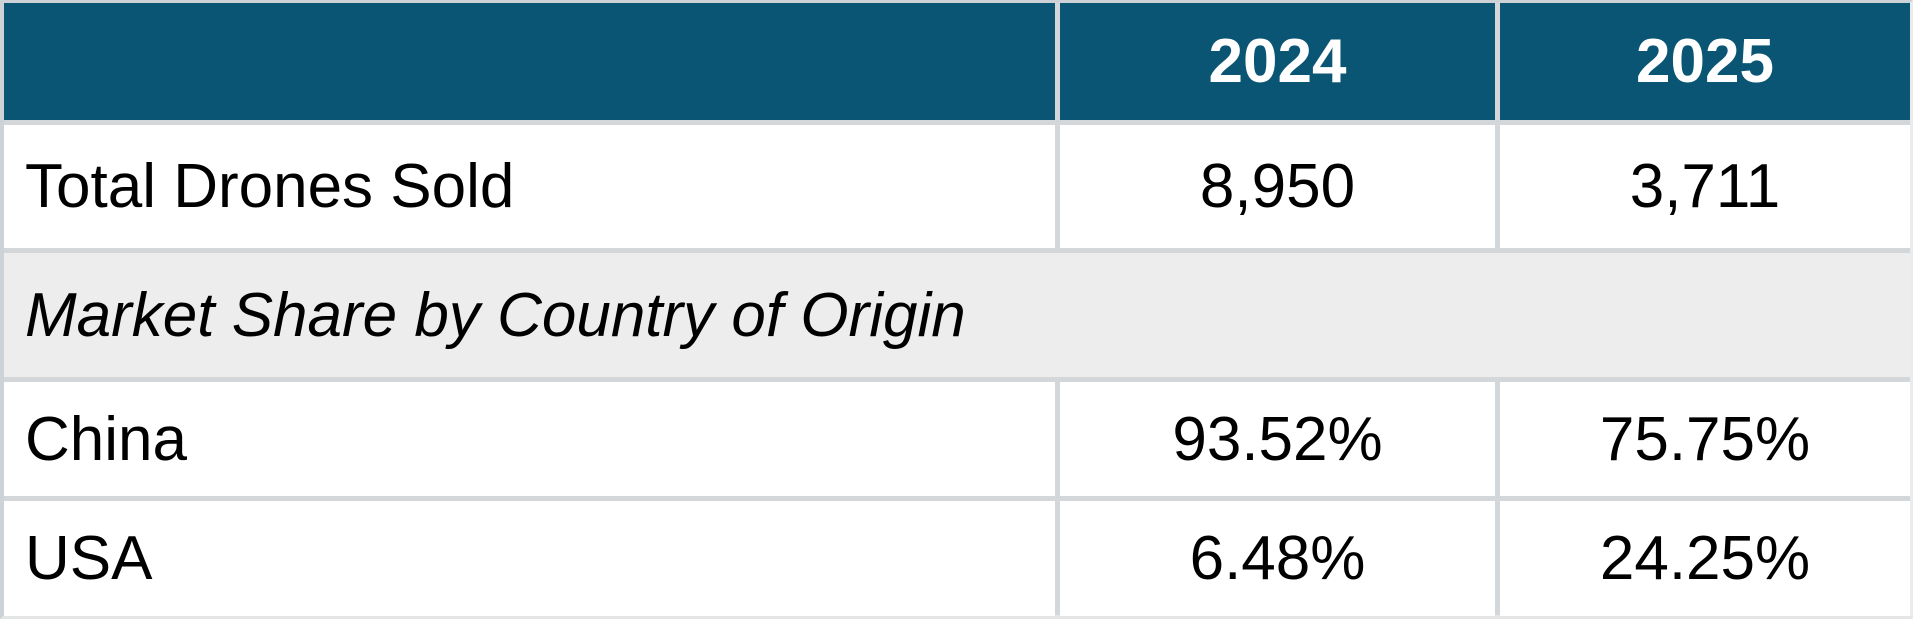 The width and height of the screenshot is (1920, 619). Describe the element at coordinates (1277, 439) in the screenshot. I see `row-china-value-2024: 93.52%` at that location.